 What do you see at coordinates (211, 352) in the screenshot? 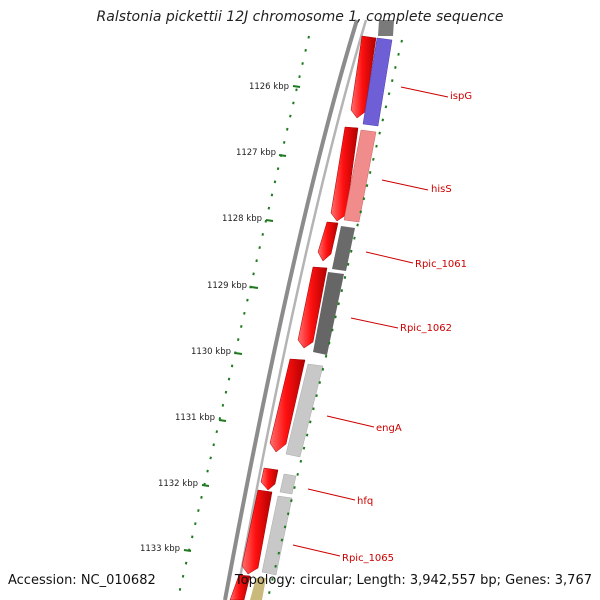
I see `kbp-label: 1130 kbp` at bounding box center [211, 352].